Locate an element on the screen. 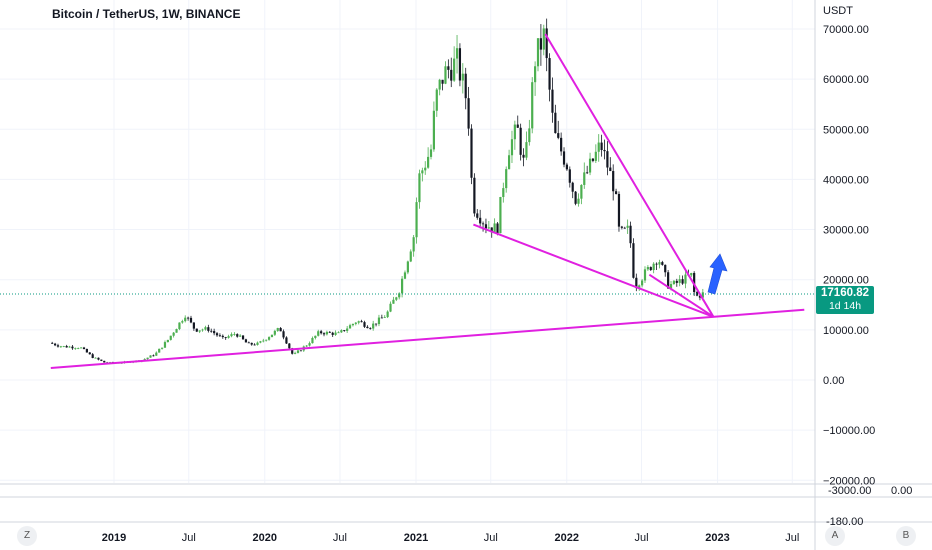 Image resolution: width=932 pixels, height=550 pixels. last-price-tag: 17160.82 1d 14h is located at coordinates (845, 300).